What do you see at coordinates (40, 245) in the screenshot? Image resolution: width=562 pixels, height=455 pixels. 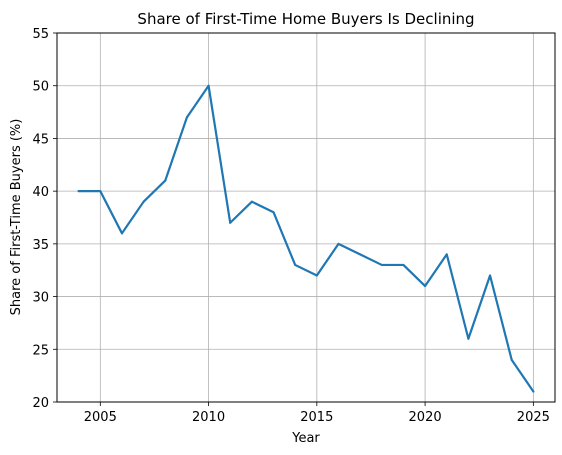 I see `y-tick-label: 35` at bounding box center [40, 245].